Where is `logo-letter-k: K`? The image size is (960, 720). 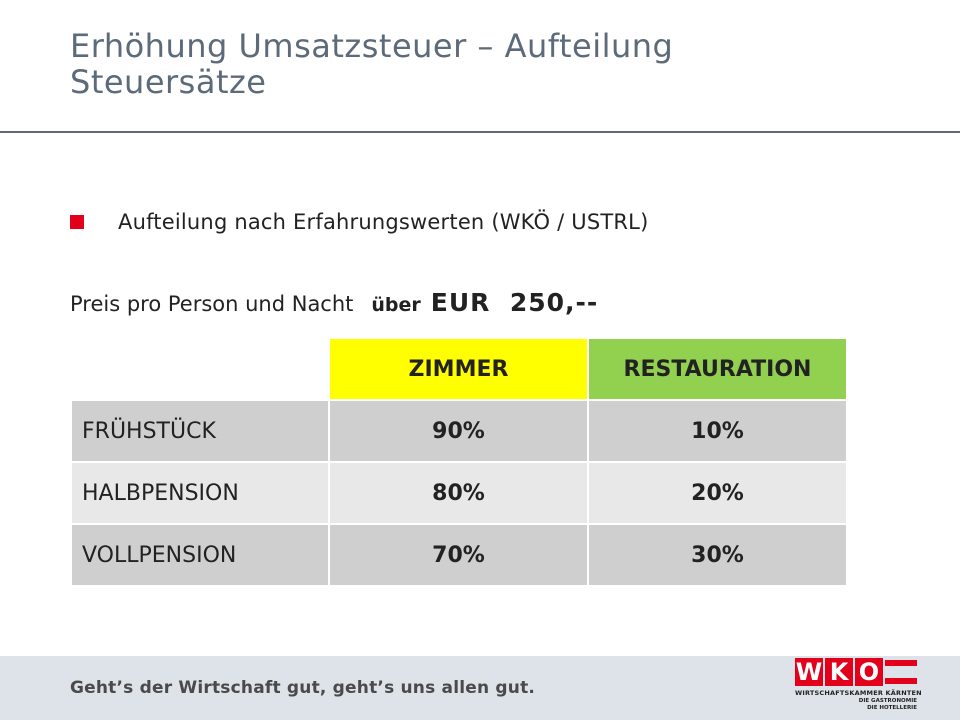
logo-letter-k: K is located at coordinates (839, 672).